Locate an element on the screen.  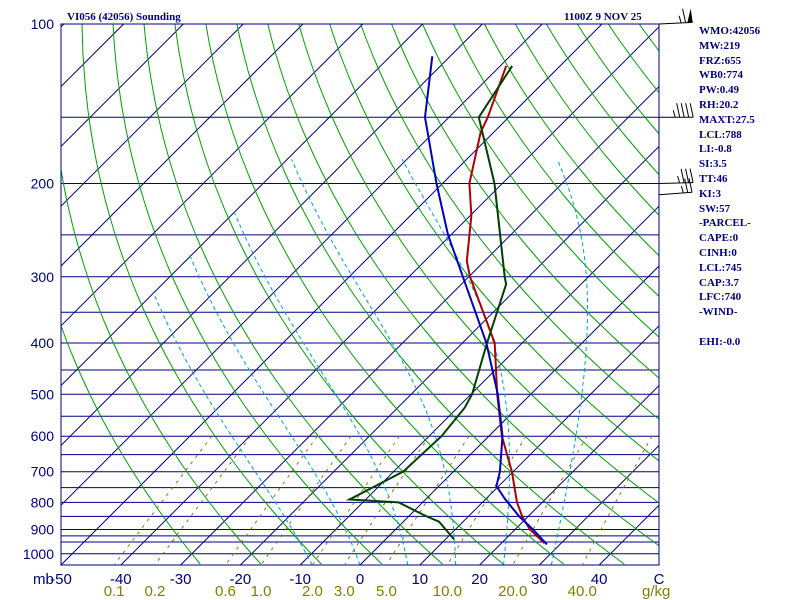
pressure-tick-label: 600 is located at coordinates (43, 436).